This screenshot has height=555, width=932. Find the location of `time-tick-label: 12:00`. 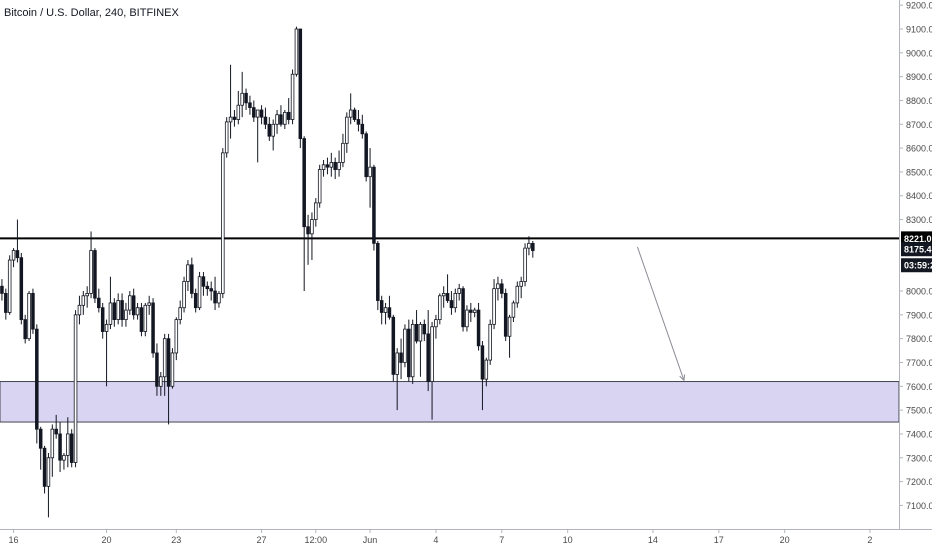

time-tick-label: 12:00 is located at coordinates (316, 540).